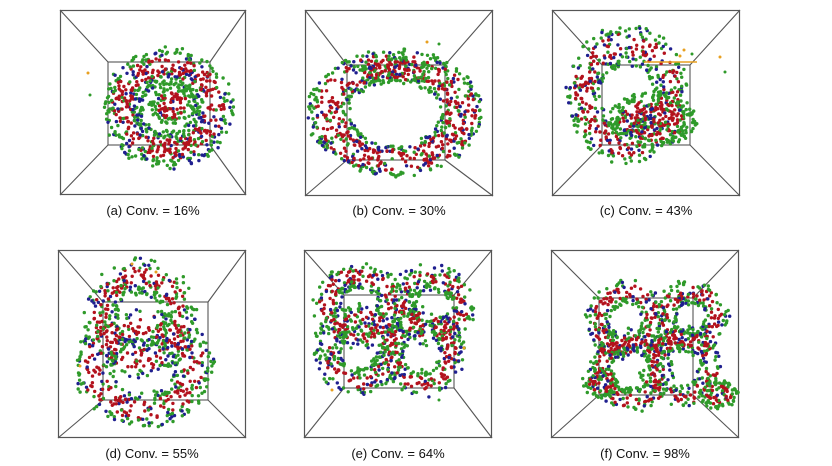 The width and height of the screenshot is (832, 466). What do you see at coordinates (153, 210) in the screenshot?
I see `caption-a: (a) Conv. = 16%` at bounding box center [153, 210].